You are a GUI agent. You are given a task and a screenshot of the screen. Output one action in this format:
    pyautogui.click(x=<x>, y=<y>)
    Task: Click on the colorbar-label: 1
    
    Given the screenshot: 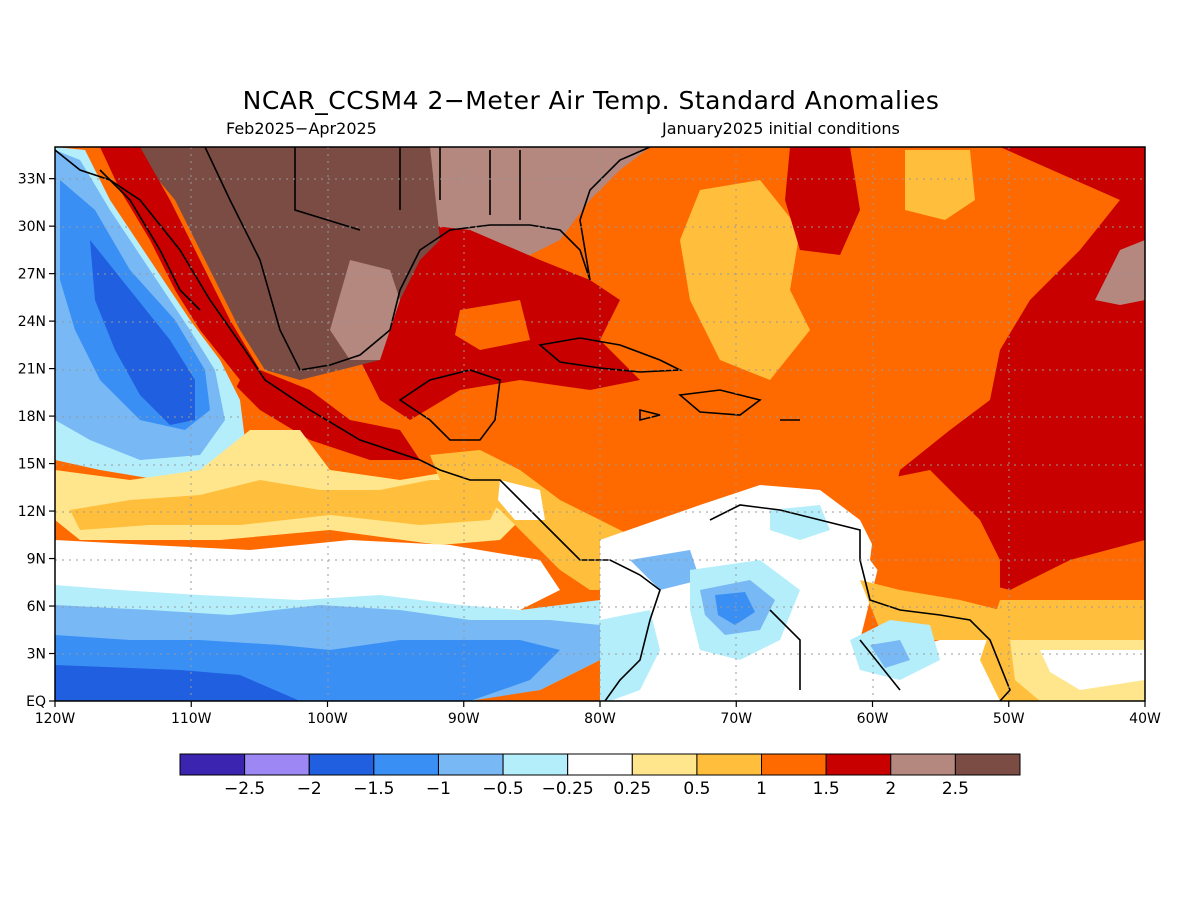 What is the action you would take?
    pyautogui.click(x=761, y=789)
    